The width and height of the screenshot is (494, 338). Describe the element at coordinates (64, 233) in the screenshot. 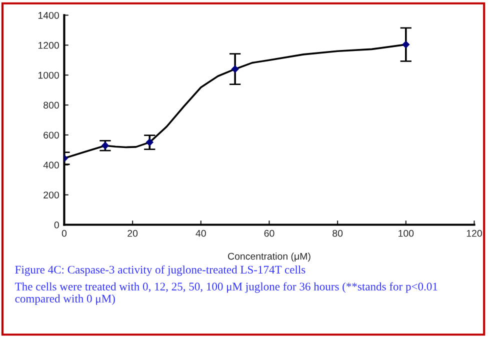

I see `x-tick-label: 0` at that location.